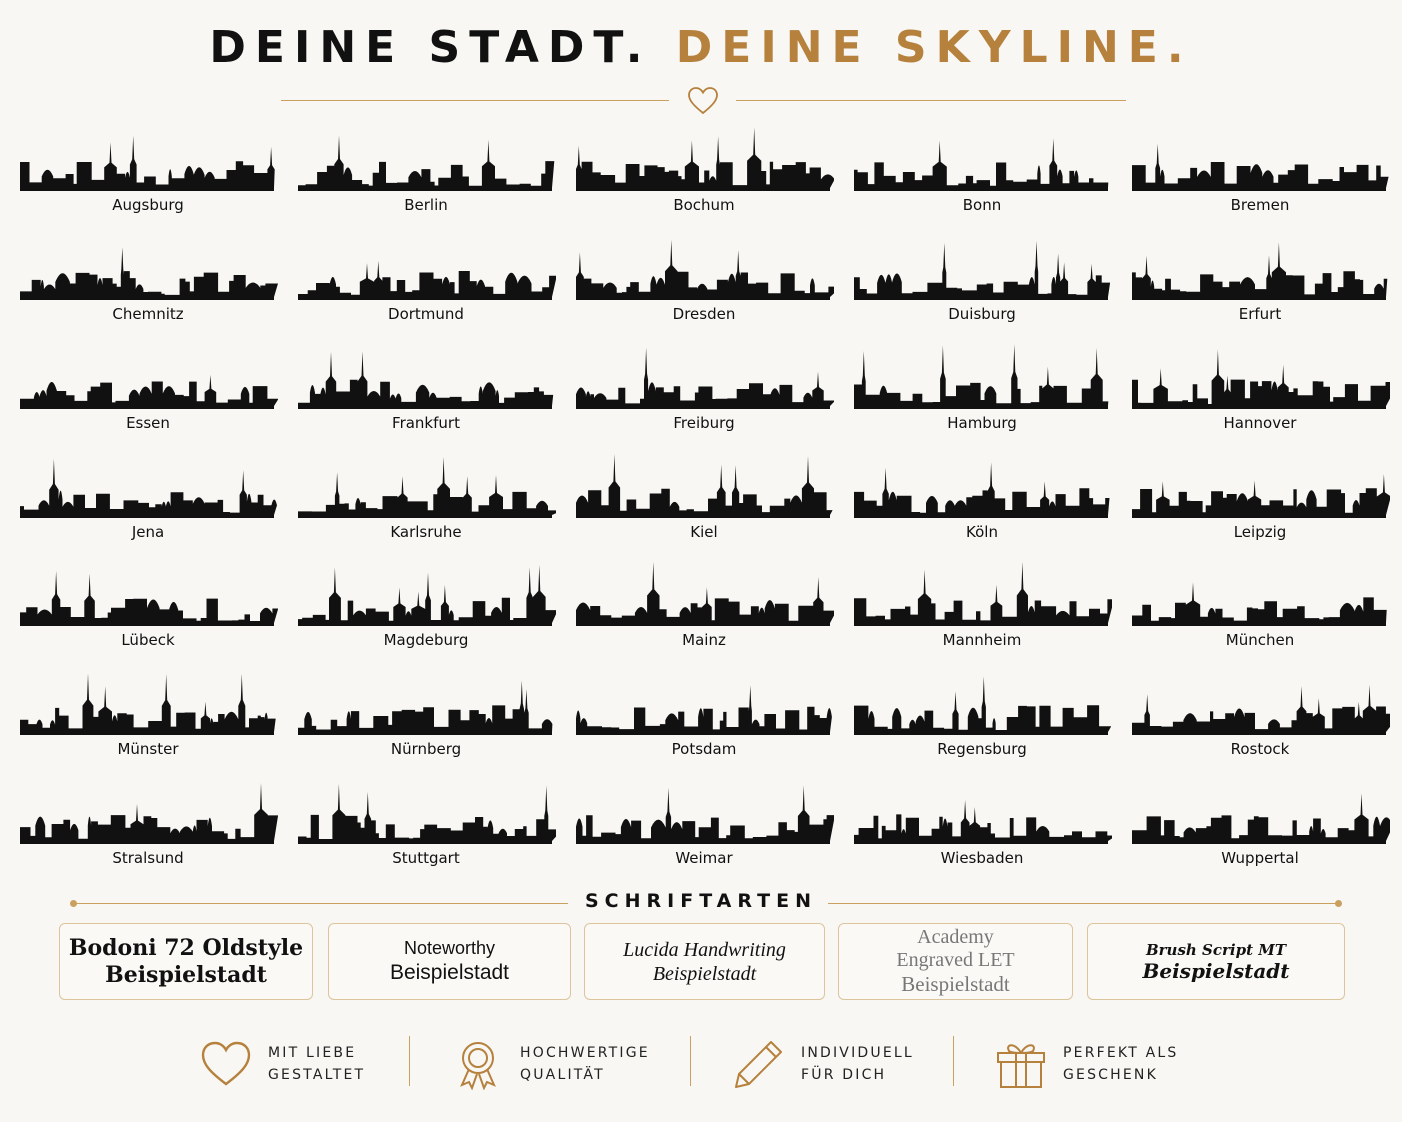 The height and width of the screenshot is (1122, 1402). I want to click on skyline-card: Weimar, so click(704, 823).